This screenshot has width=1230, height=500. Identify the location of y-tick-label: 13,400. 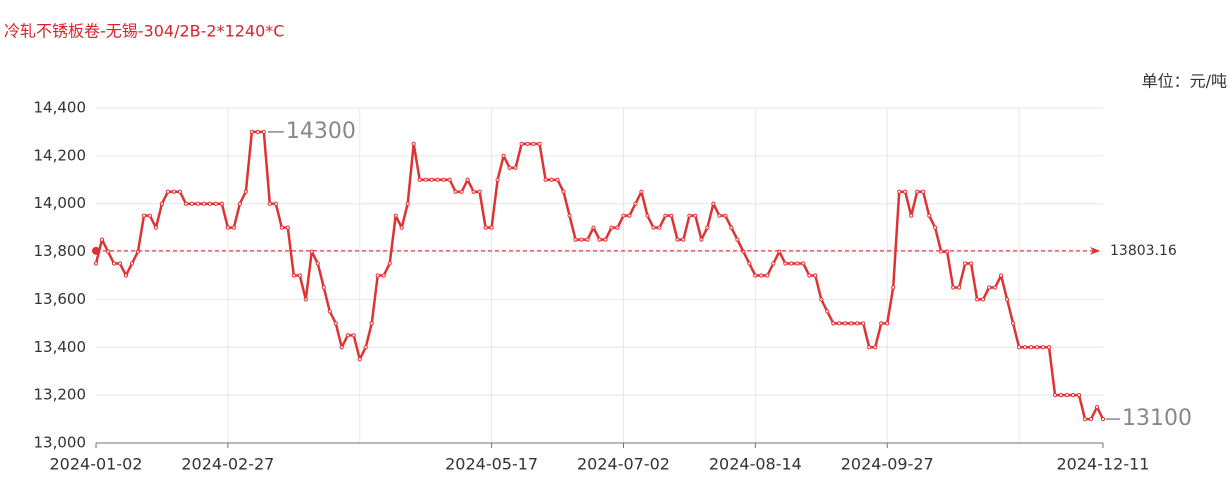
(60, 347).